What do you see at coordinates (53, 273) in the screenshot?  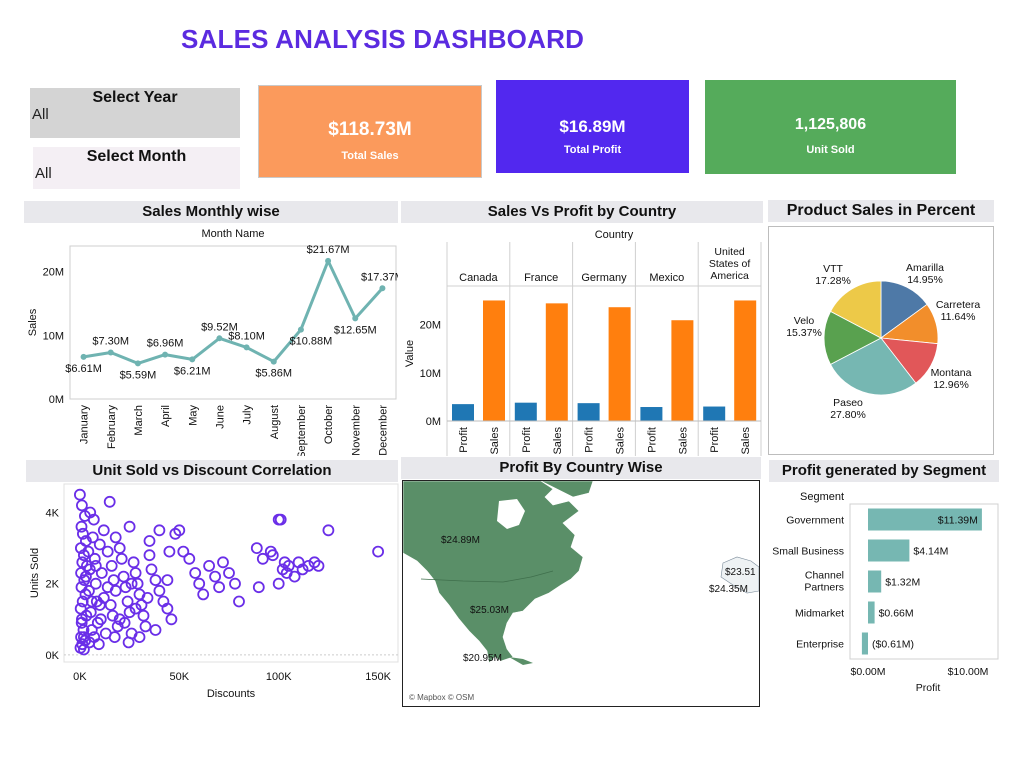 I see `monthly-ytick-label: 20M` at bounding box center [53, 273].